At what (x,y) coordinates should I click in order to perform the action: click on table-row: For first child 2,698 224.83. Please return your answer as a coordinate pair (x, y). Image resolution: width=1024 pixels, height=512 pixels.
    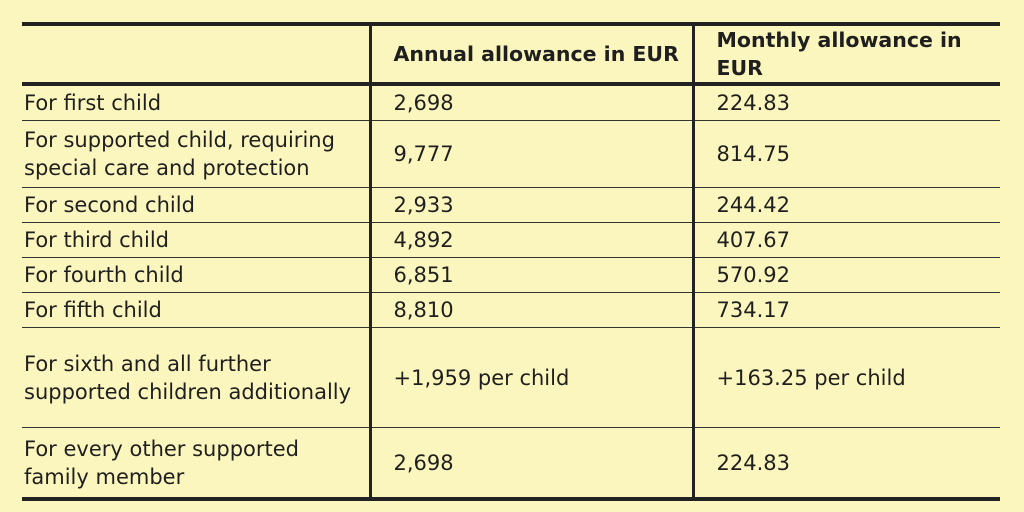
    Looking at the image, I should click on (511, 102).